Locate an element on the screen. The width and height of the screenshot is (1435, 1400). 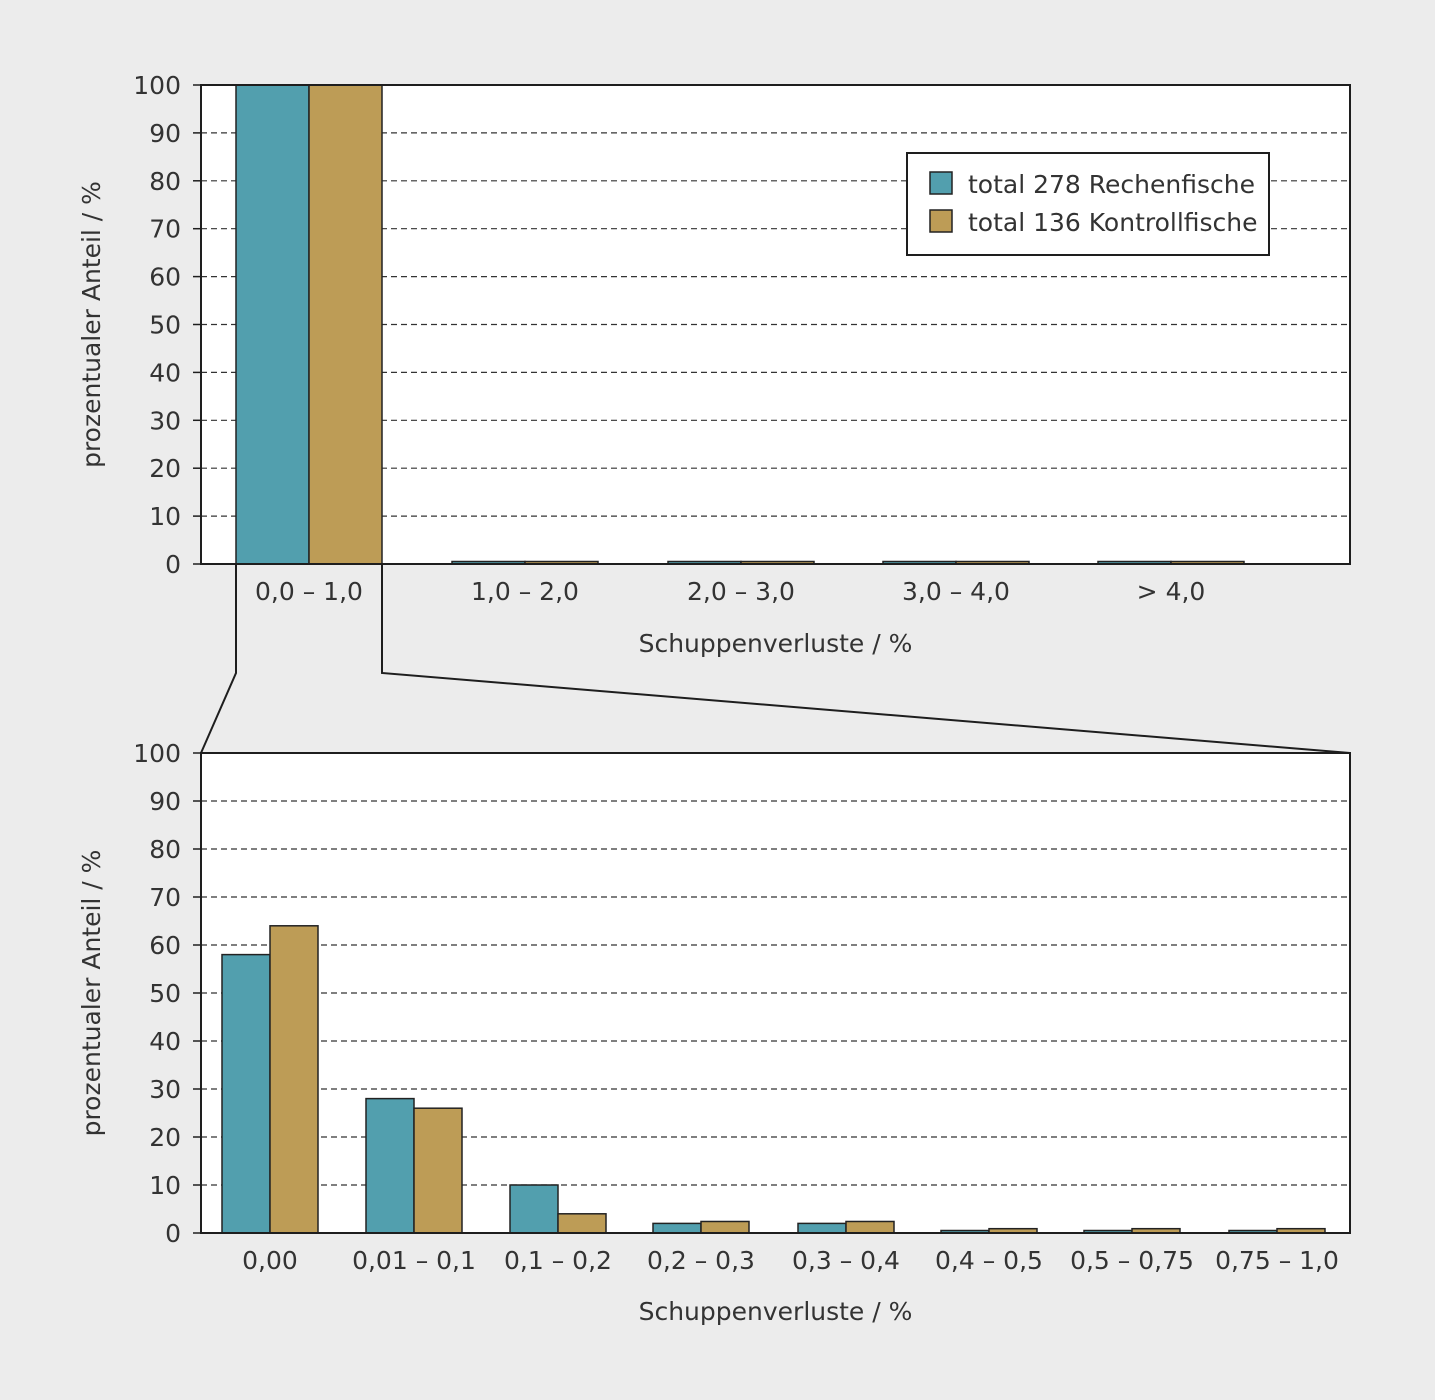
x-tick-label: 0,0 – 1,0 is located at coordinates (309, 591).